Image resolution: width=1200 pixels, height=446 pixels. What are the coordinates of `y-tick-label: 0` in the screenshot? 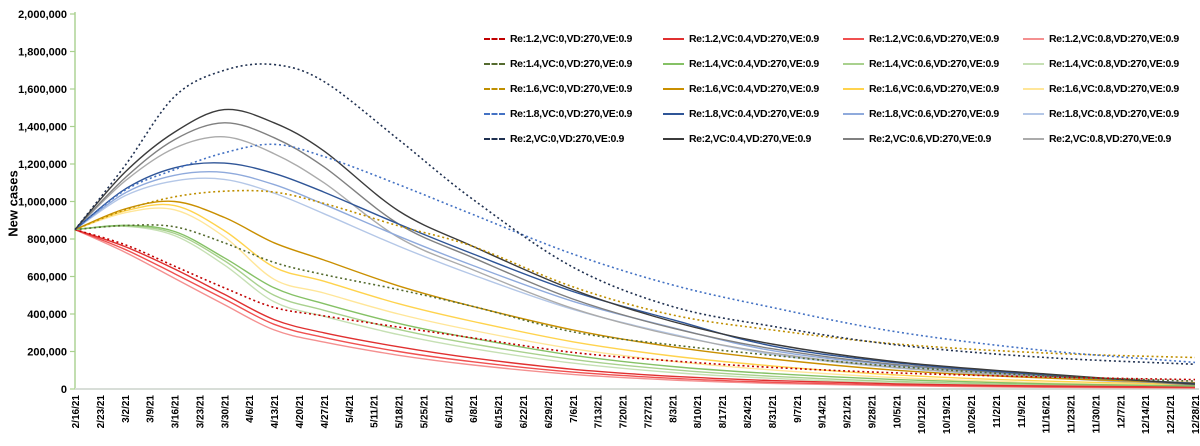 It's located at (64, 390).